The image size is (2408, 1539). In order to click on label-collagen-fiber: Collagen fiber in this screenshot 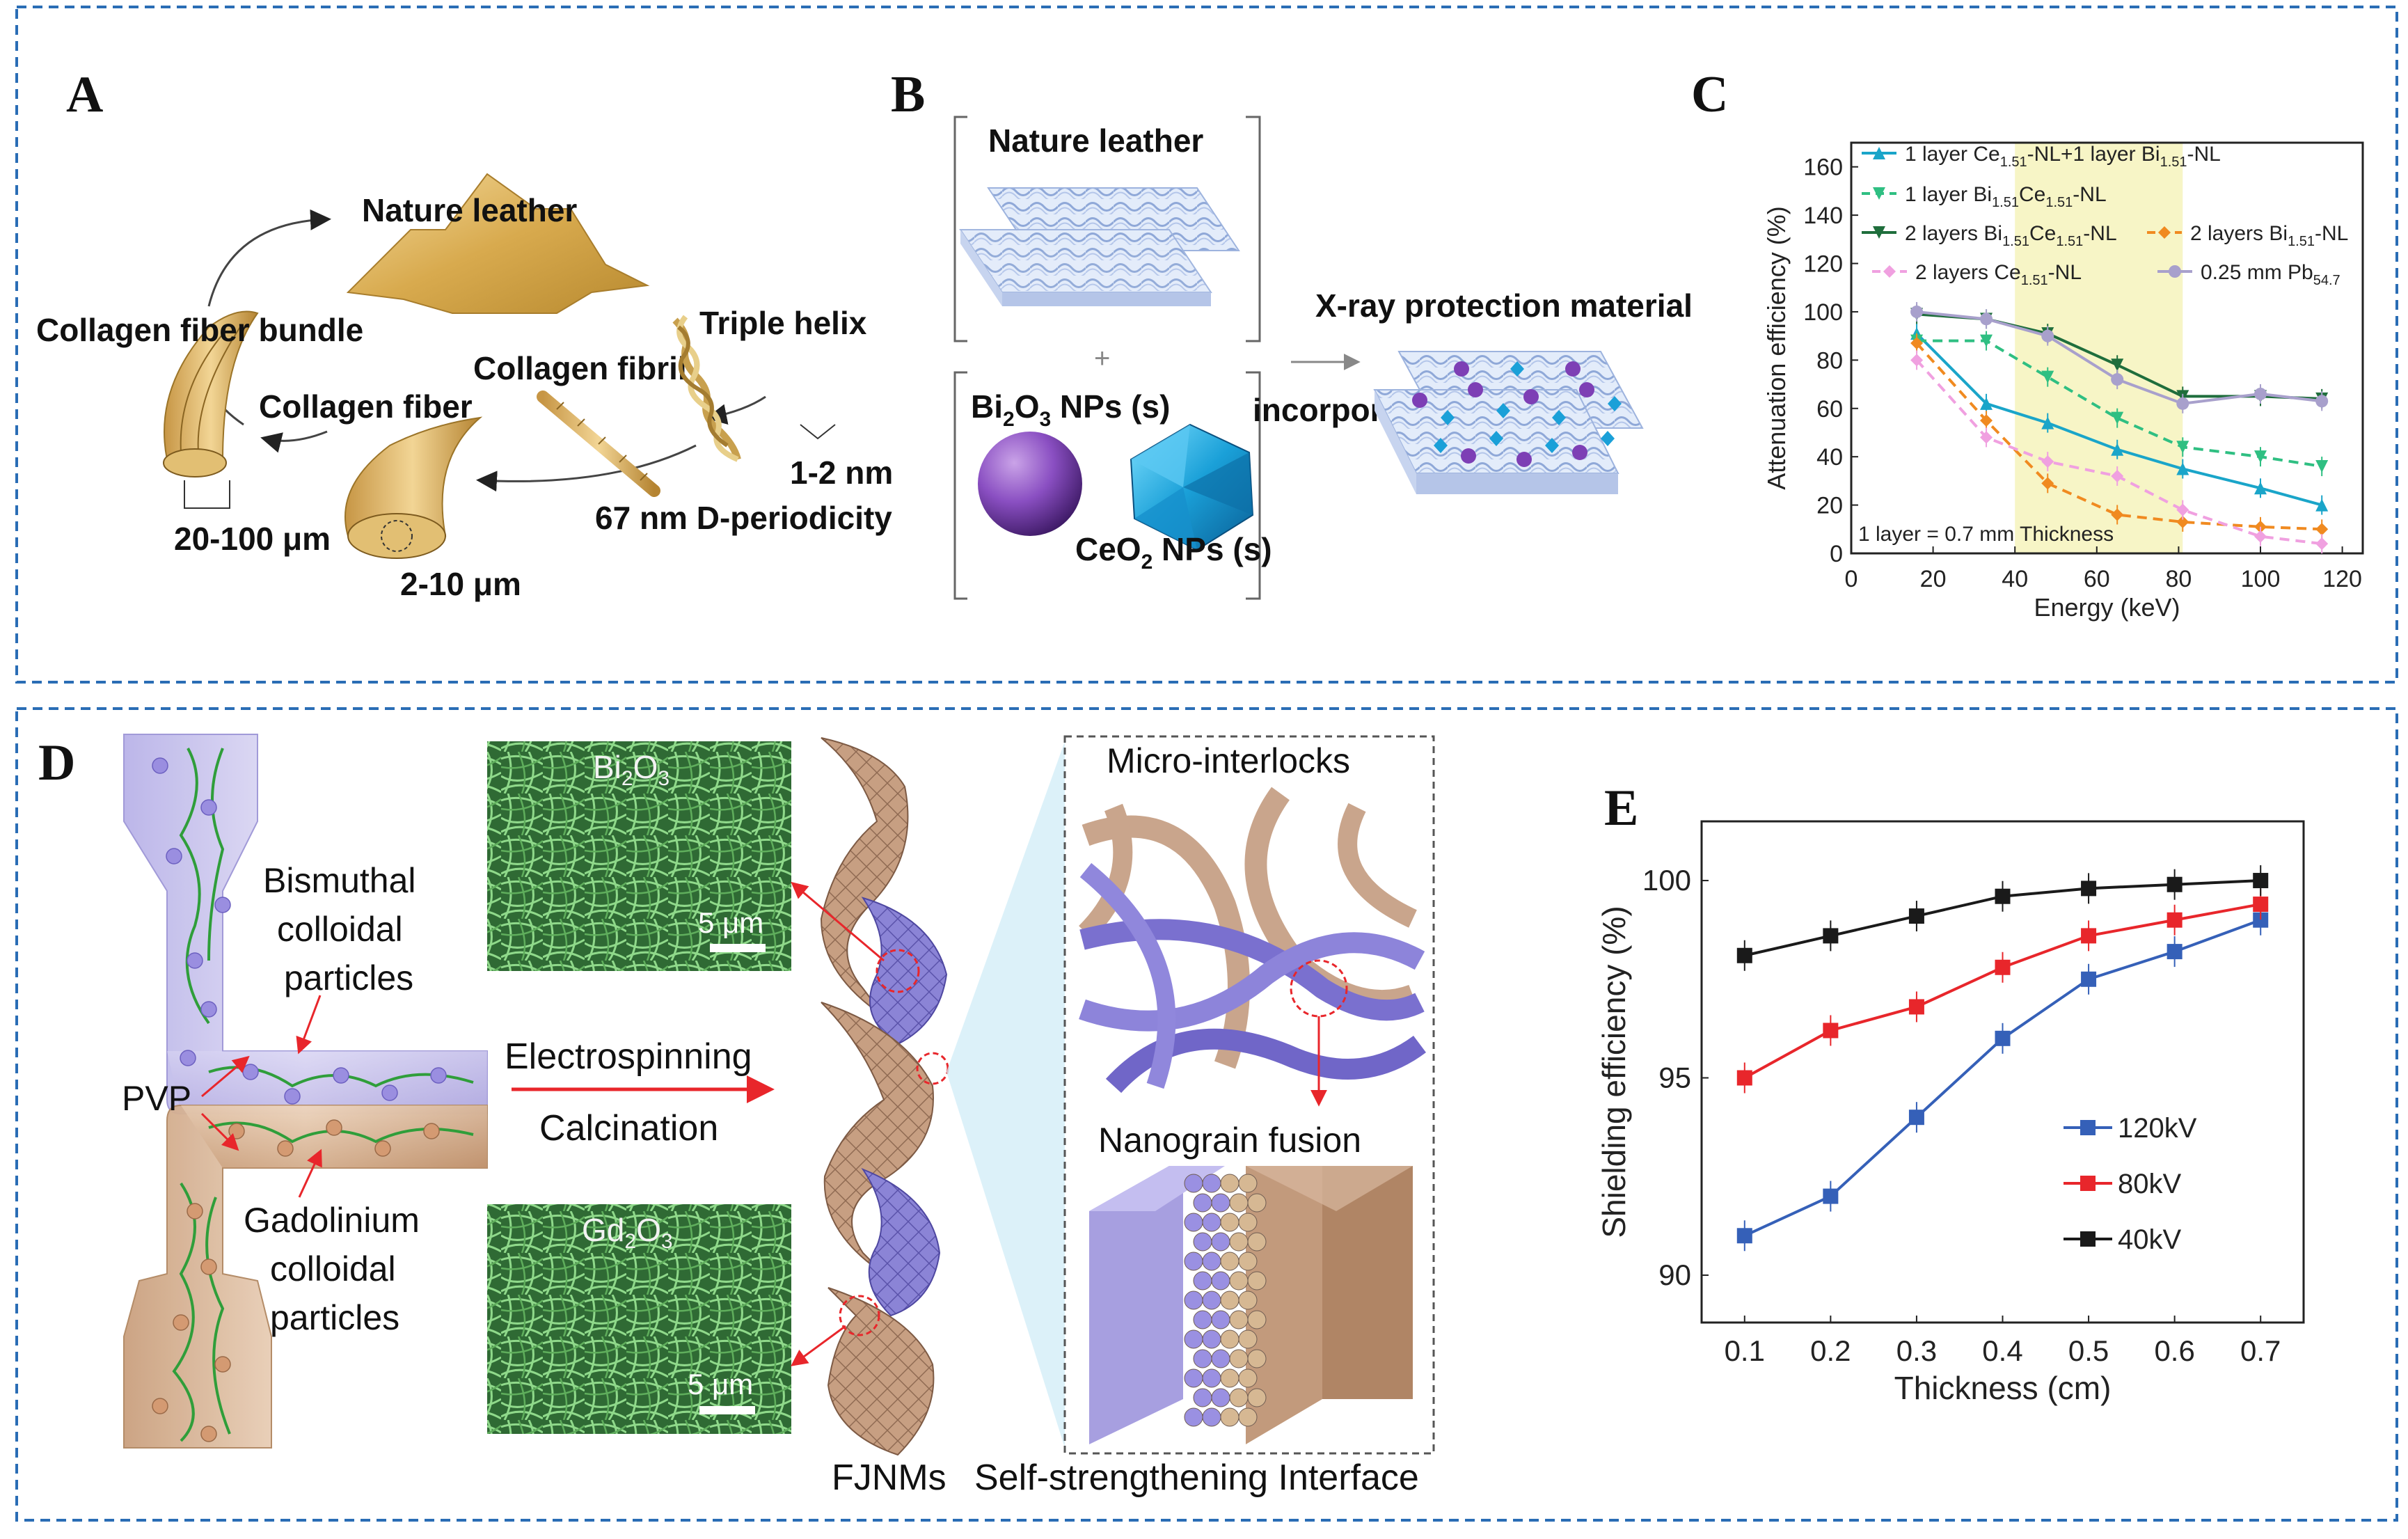, I will do `click(366, 407)`.